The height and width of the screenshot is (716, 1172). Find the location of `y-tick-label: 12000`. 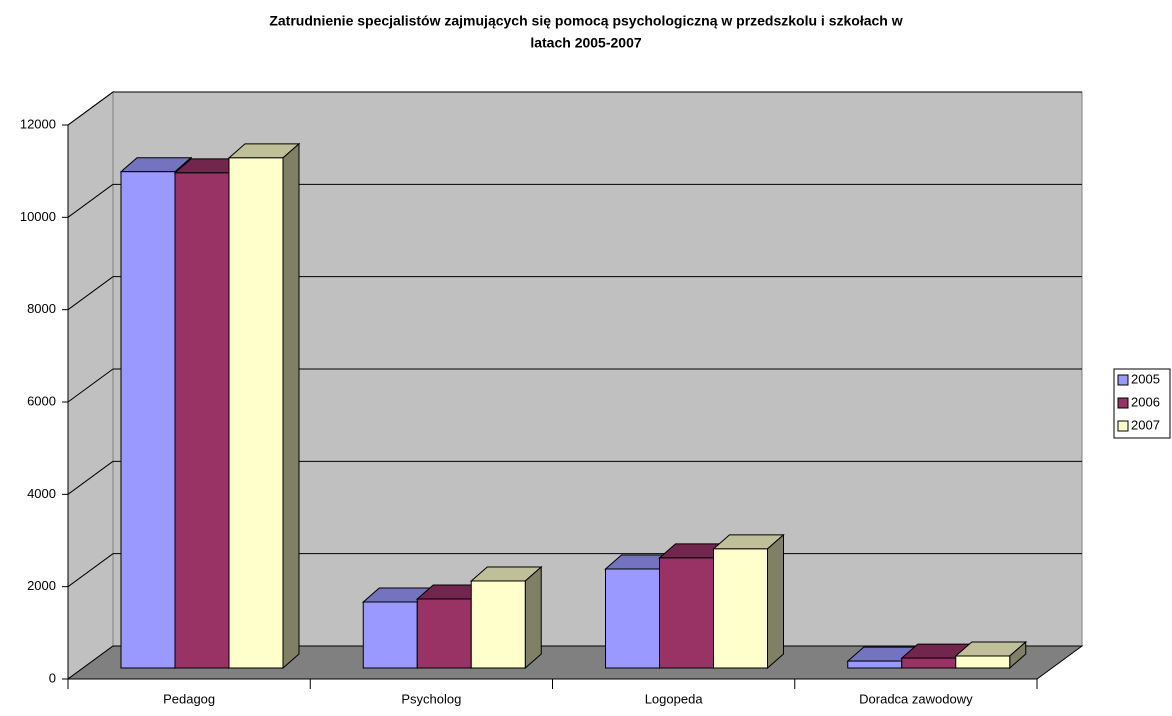

y-tick-label: 12000 is located at coordinates (38, 123).